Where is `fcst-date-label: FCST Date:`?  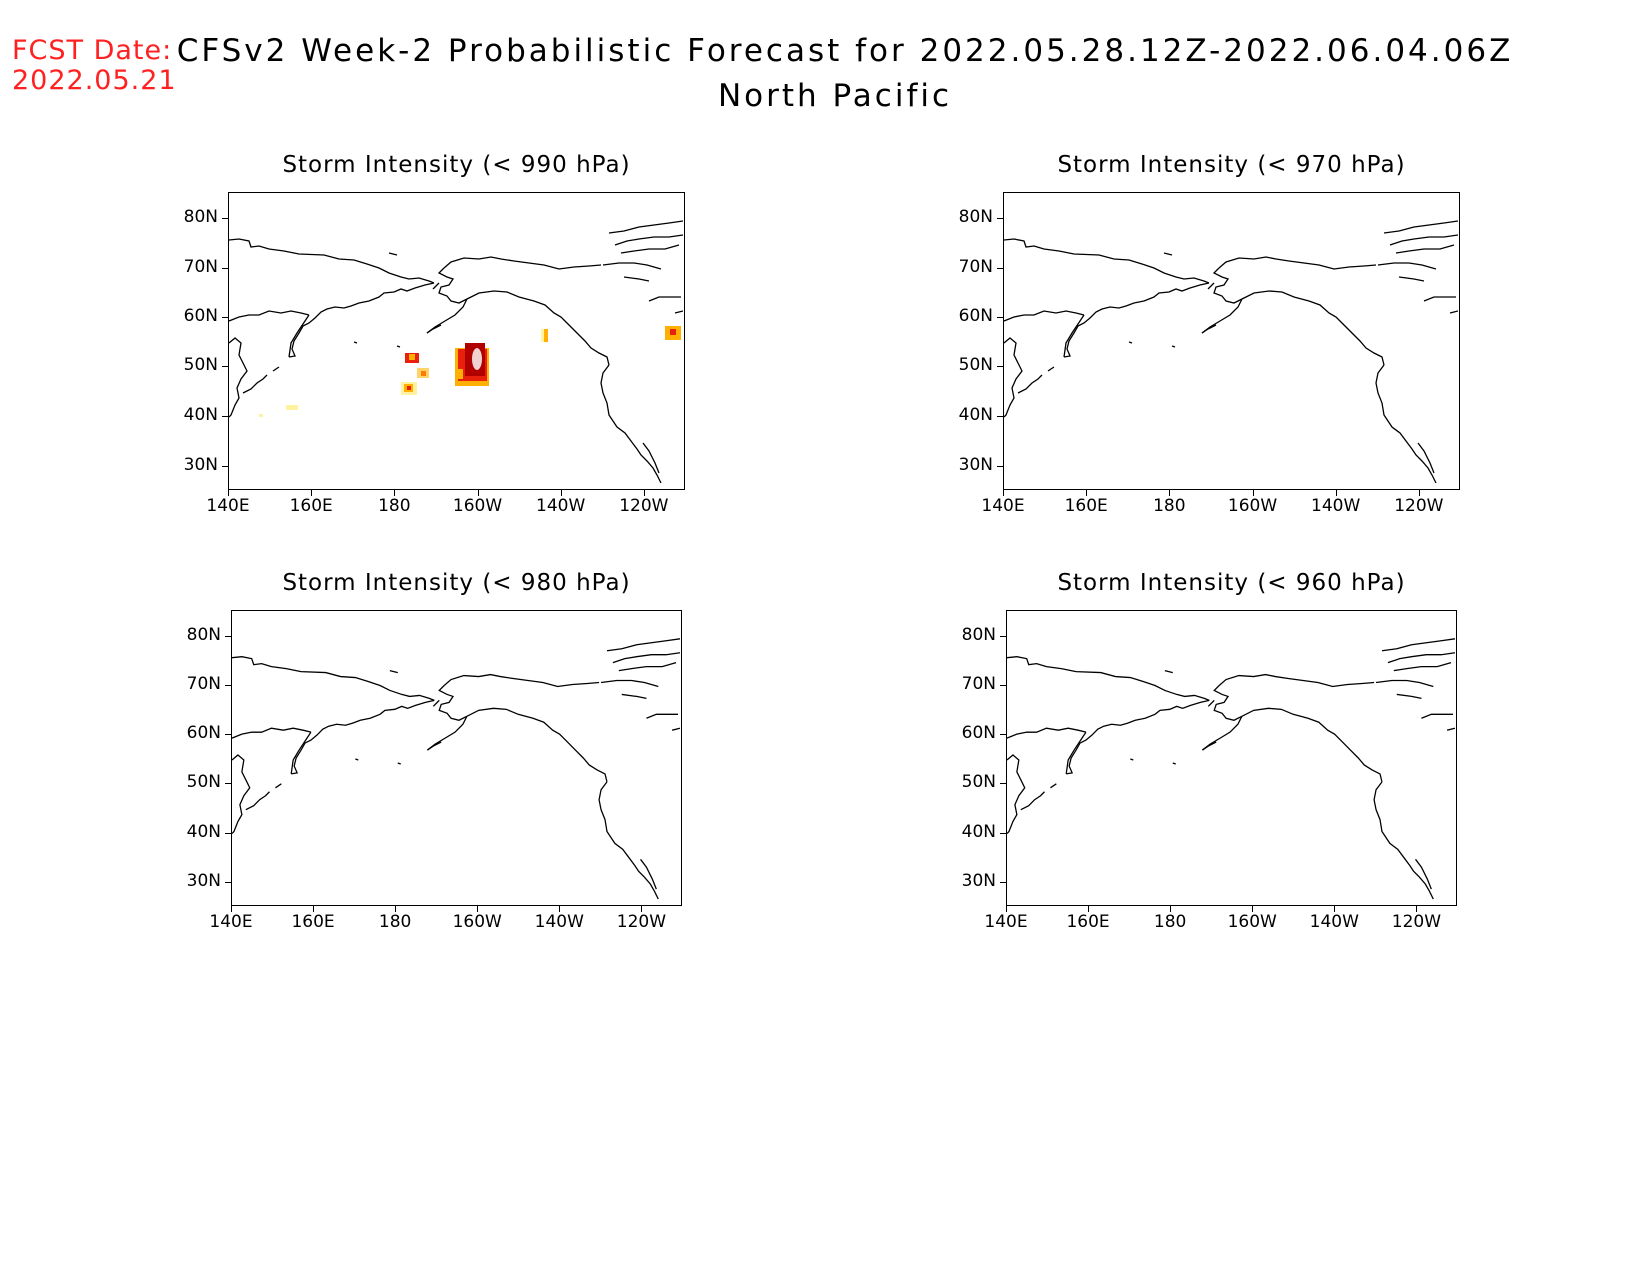
fcst-date-label: FCST Date: is located at coordinates (92, 50).